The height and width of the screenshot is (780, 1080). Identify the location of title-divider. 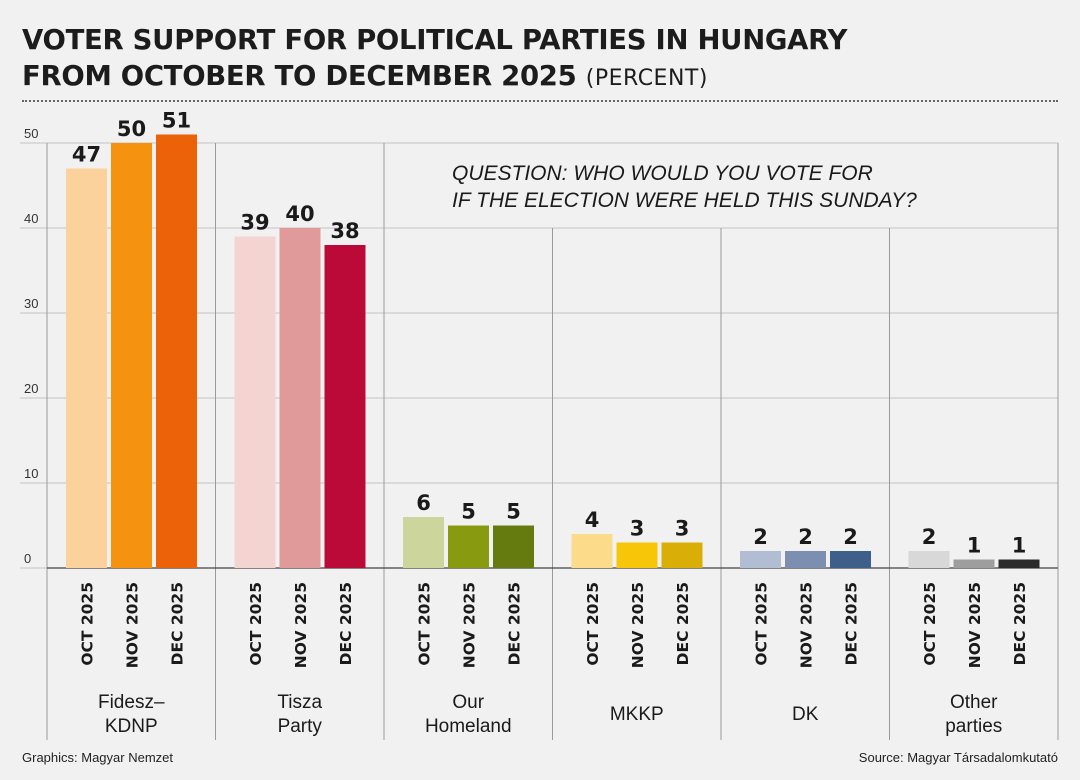
(540, 101).